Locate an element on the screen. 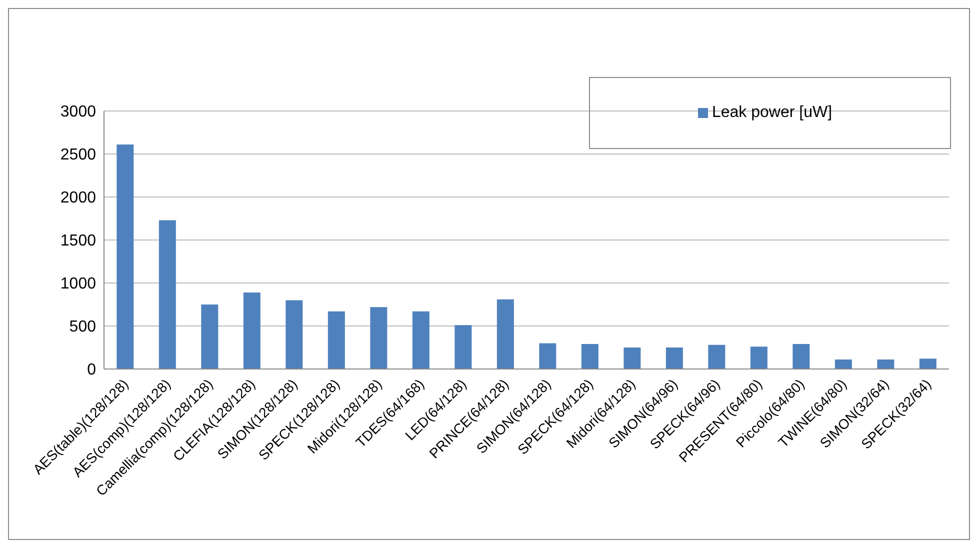  y-tick-label: 3000 is located at coordinates (78, 112).